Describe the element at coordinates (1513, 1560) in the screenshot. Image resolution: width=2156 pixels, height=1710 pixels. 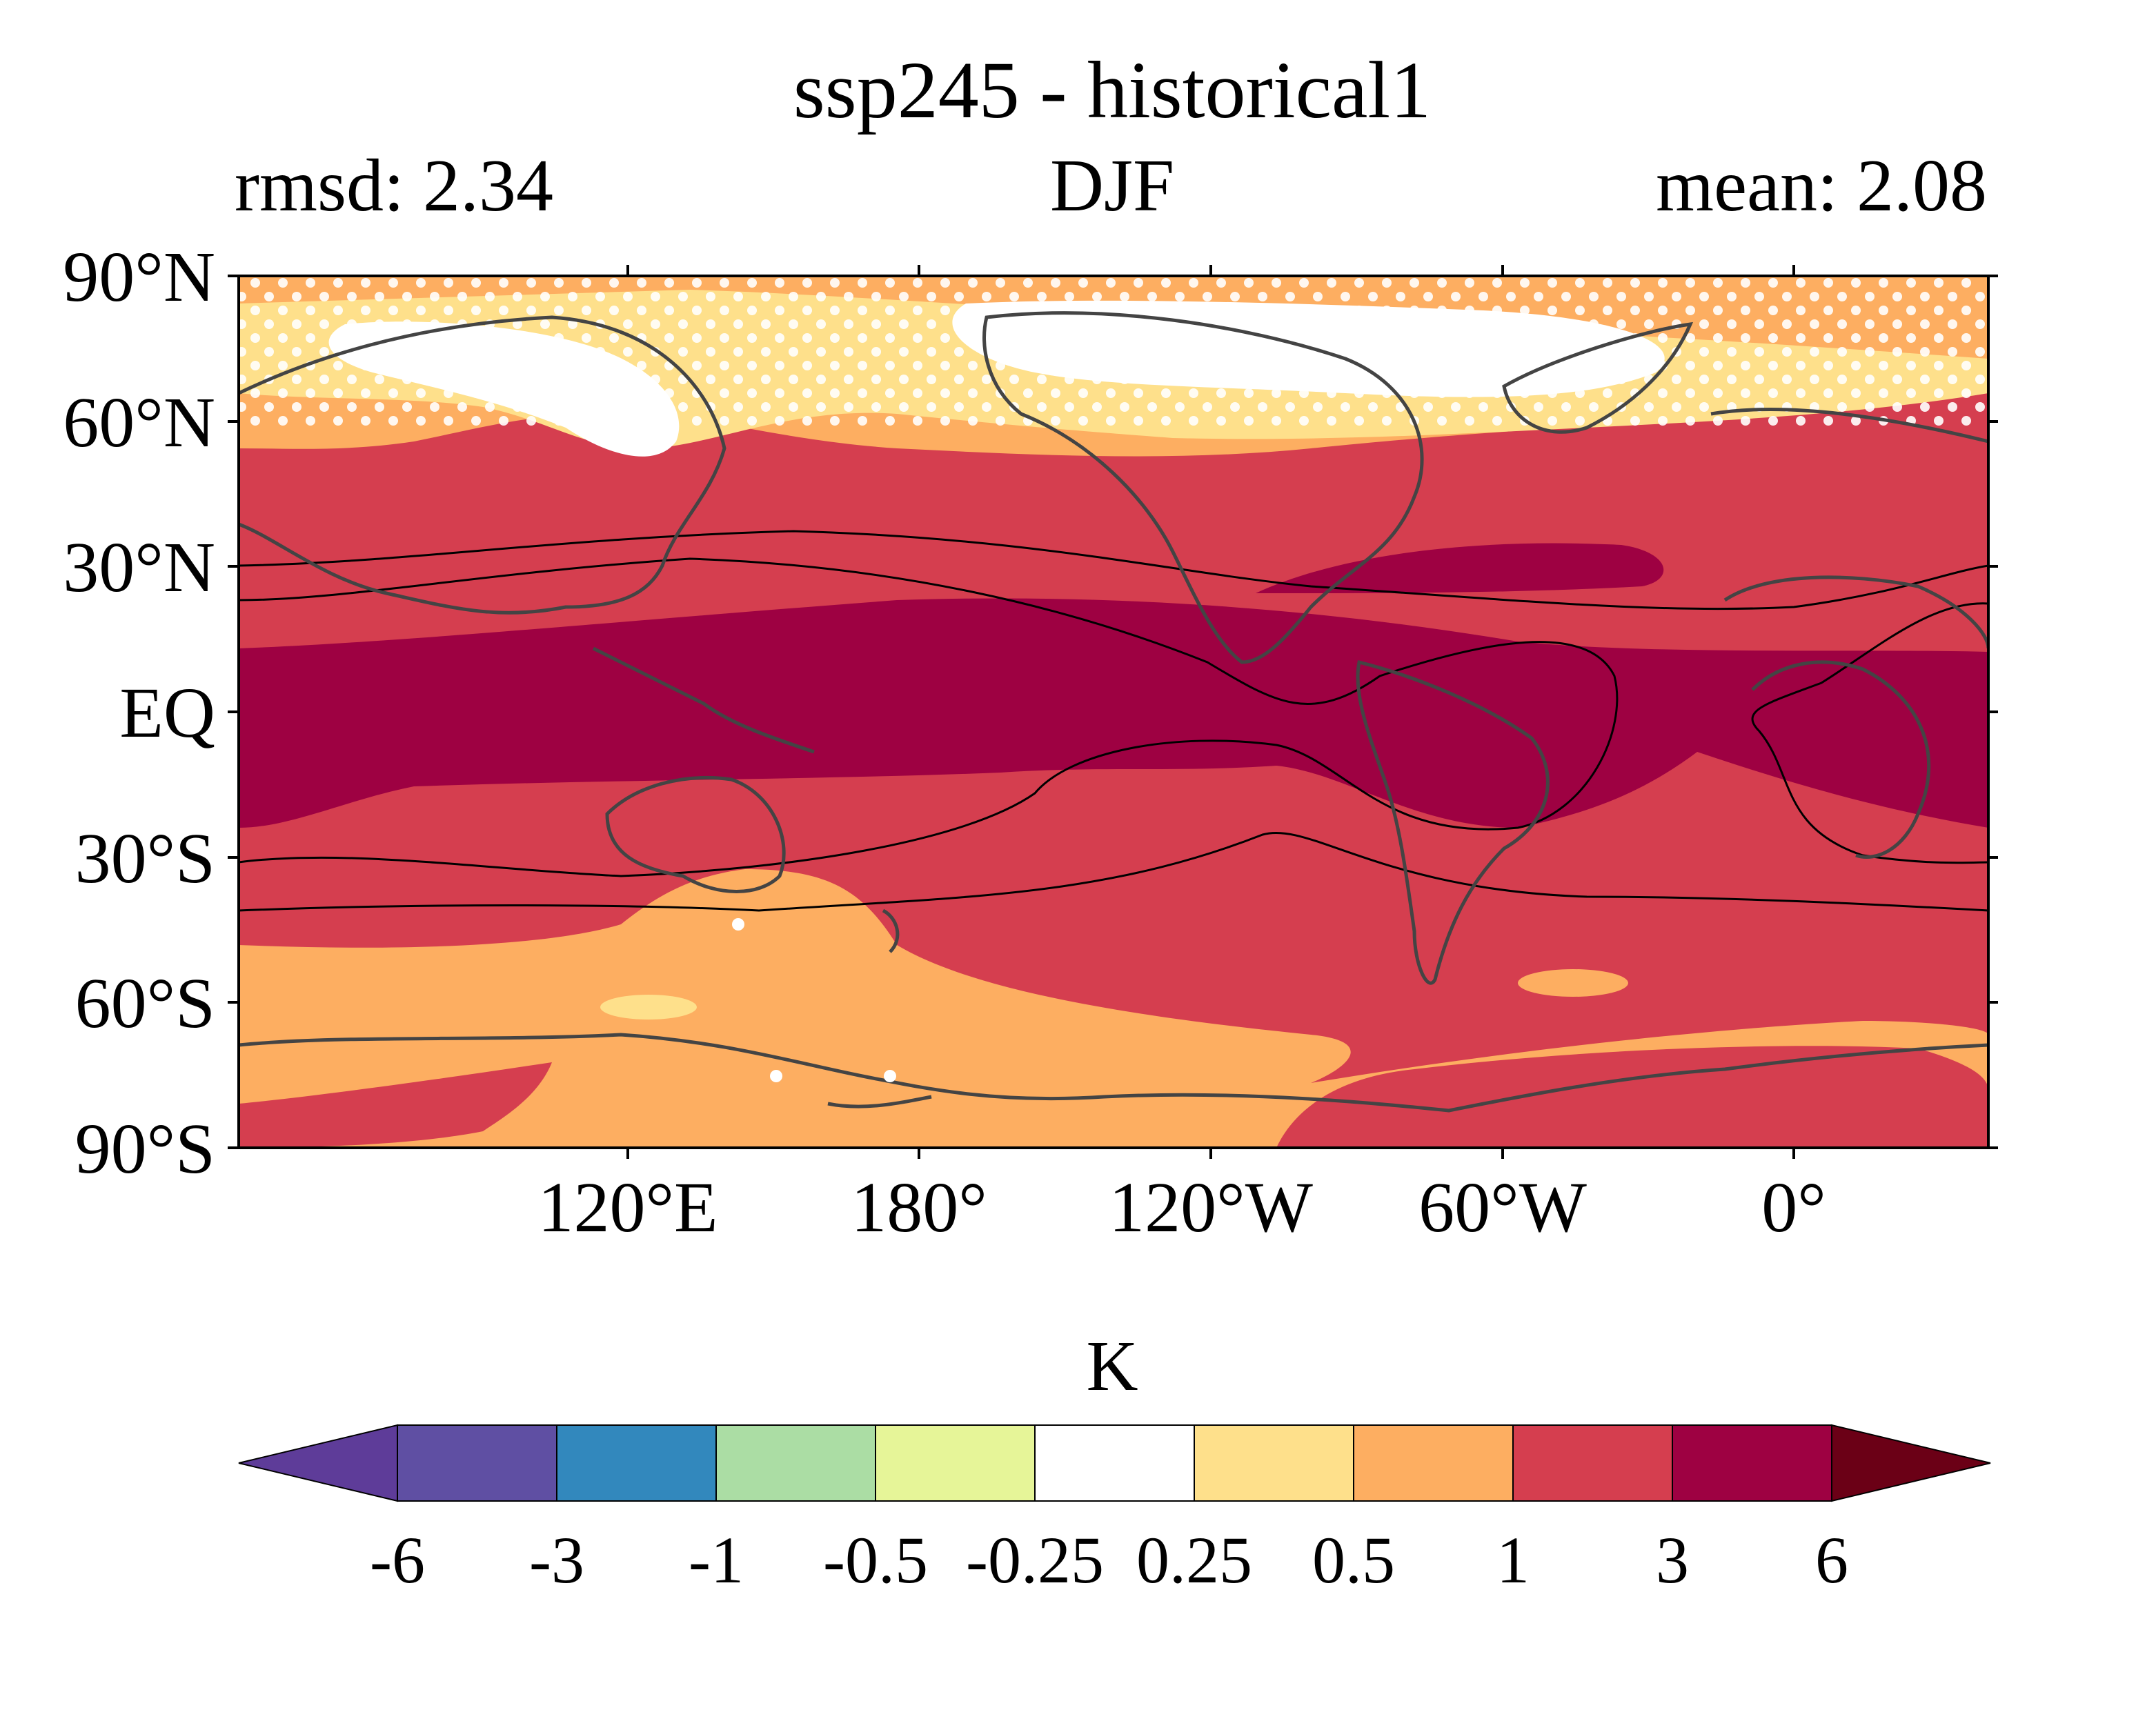
I see `colorbar-tick-label: 1` at that location.